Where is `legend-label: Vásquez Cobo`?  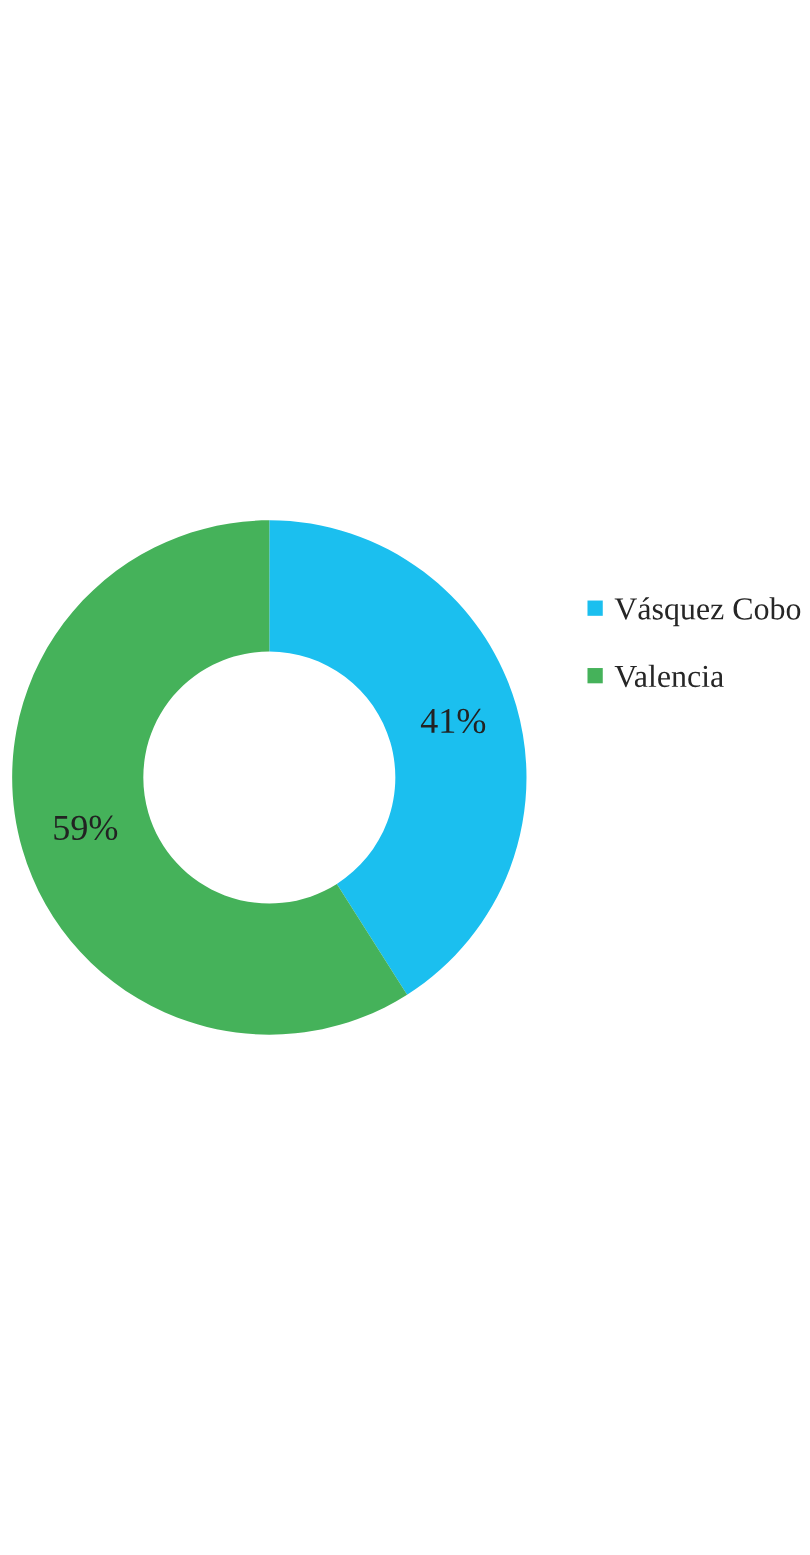
legend-label: Vásquez Cobo is located at coordinates (707, 612).